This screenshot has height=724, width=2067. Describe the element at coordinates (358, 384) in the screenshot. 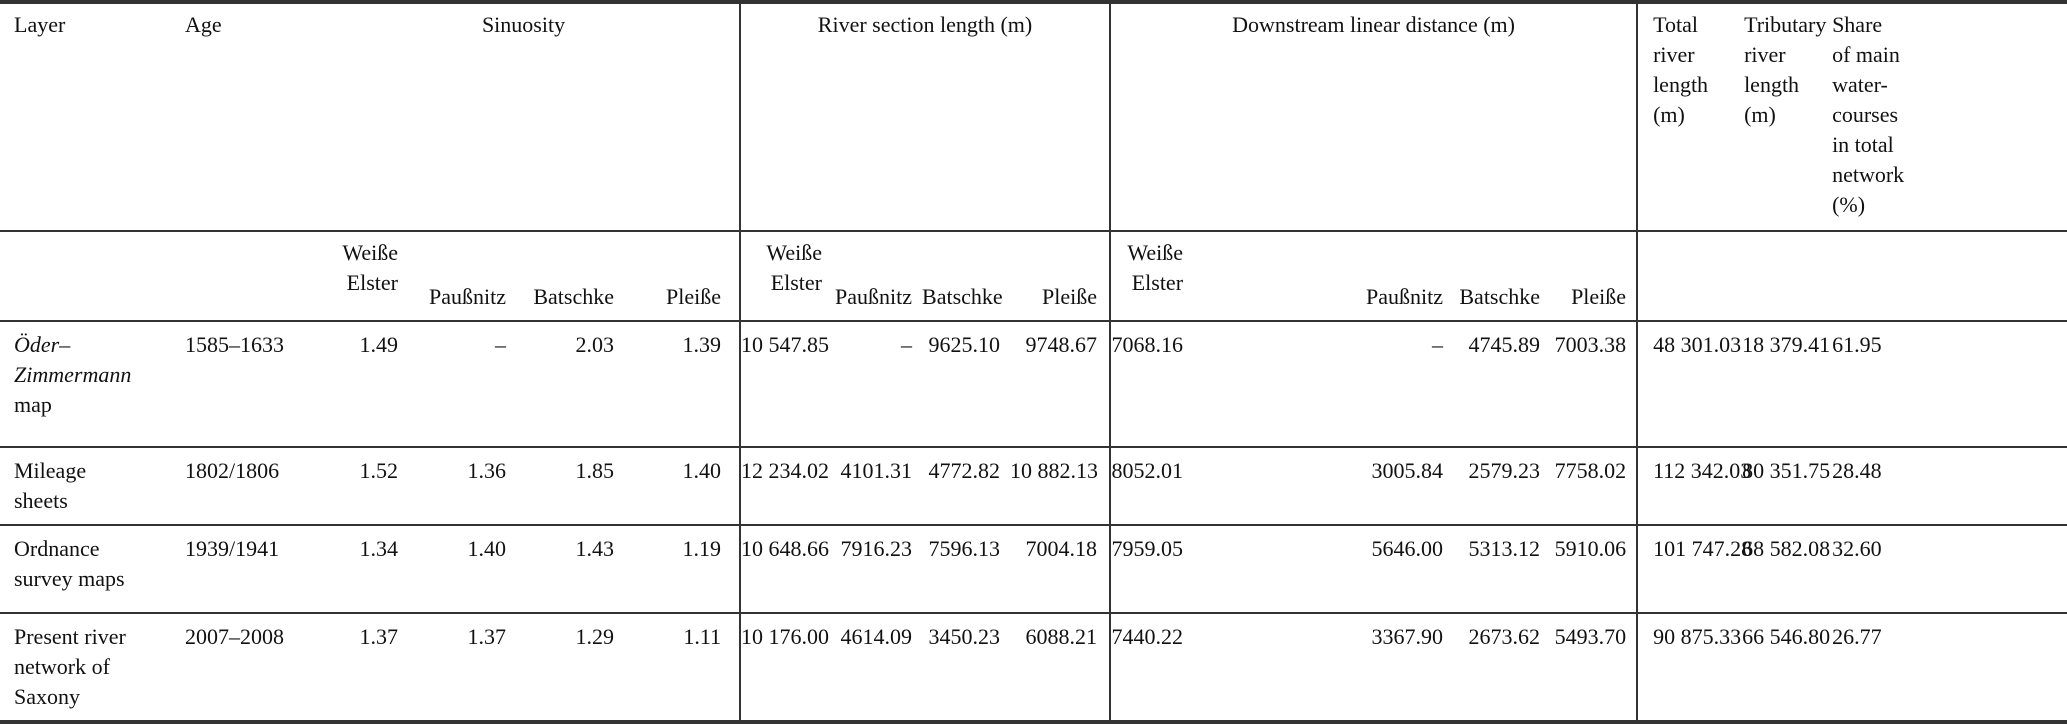

I see `sinuosity-cell: 1.49` at that location.